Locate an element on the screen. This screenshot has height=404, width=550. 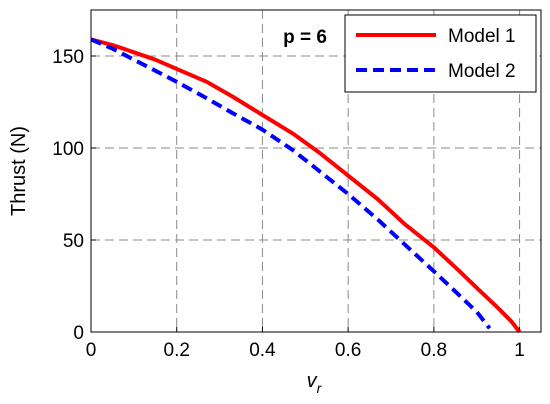
y-tick-label: 0 is located at coordinates (78, 333).